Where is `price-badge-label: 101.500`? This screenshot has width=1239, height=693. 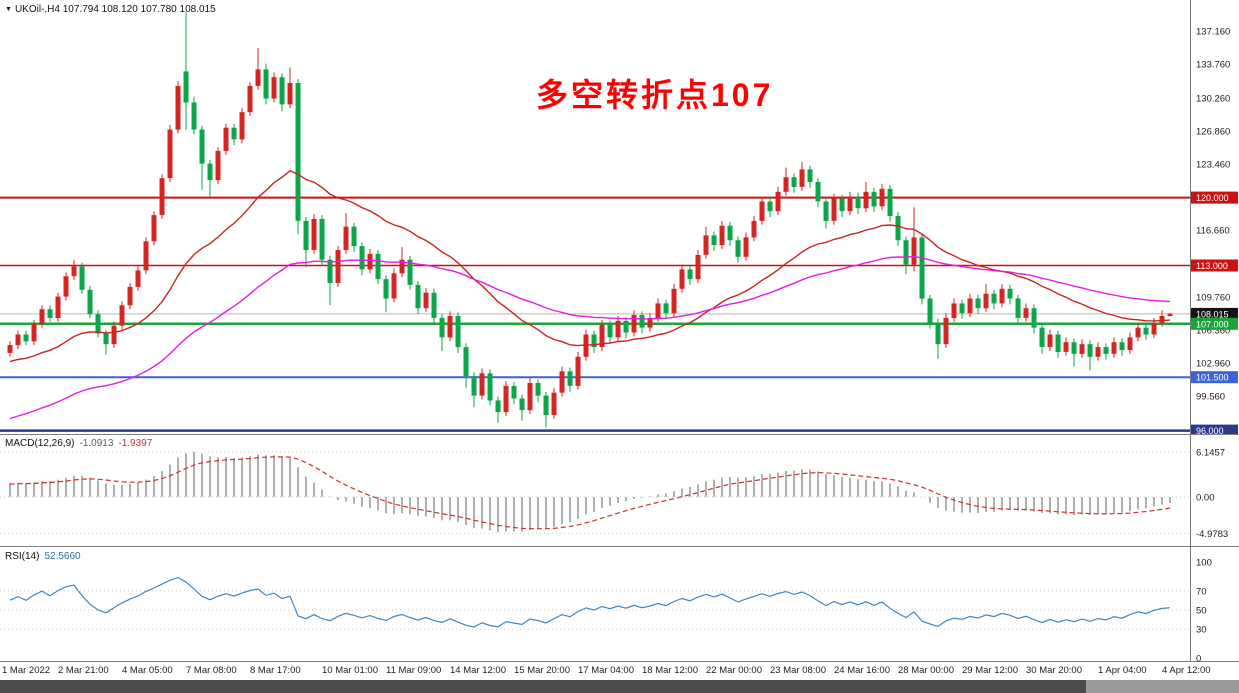 price-badge-label: 101.500 is located at coordinates (1212, 378).